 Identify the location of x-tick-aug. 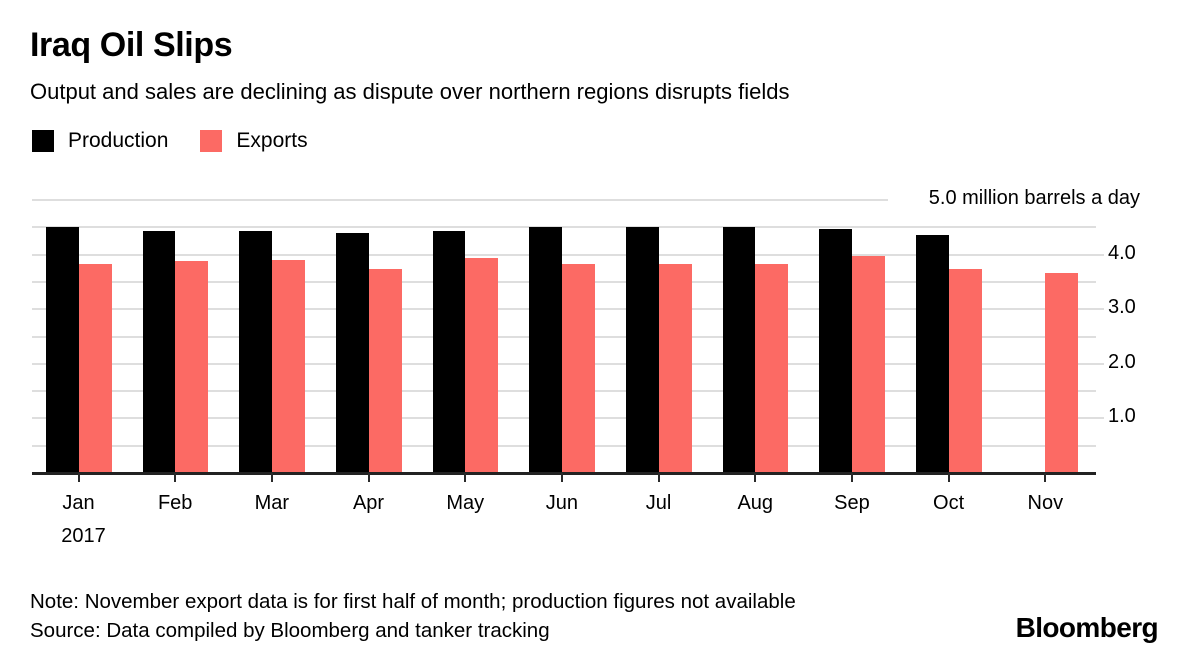
(755, 477).